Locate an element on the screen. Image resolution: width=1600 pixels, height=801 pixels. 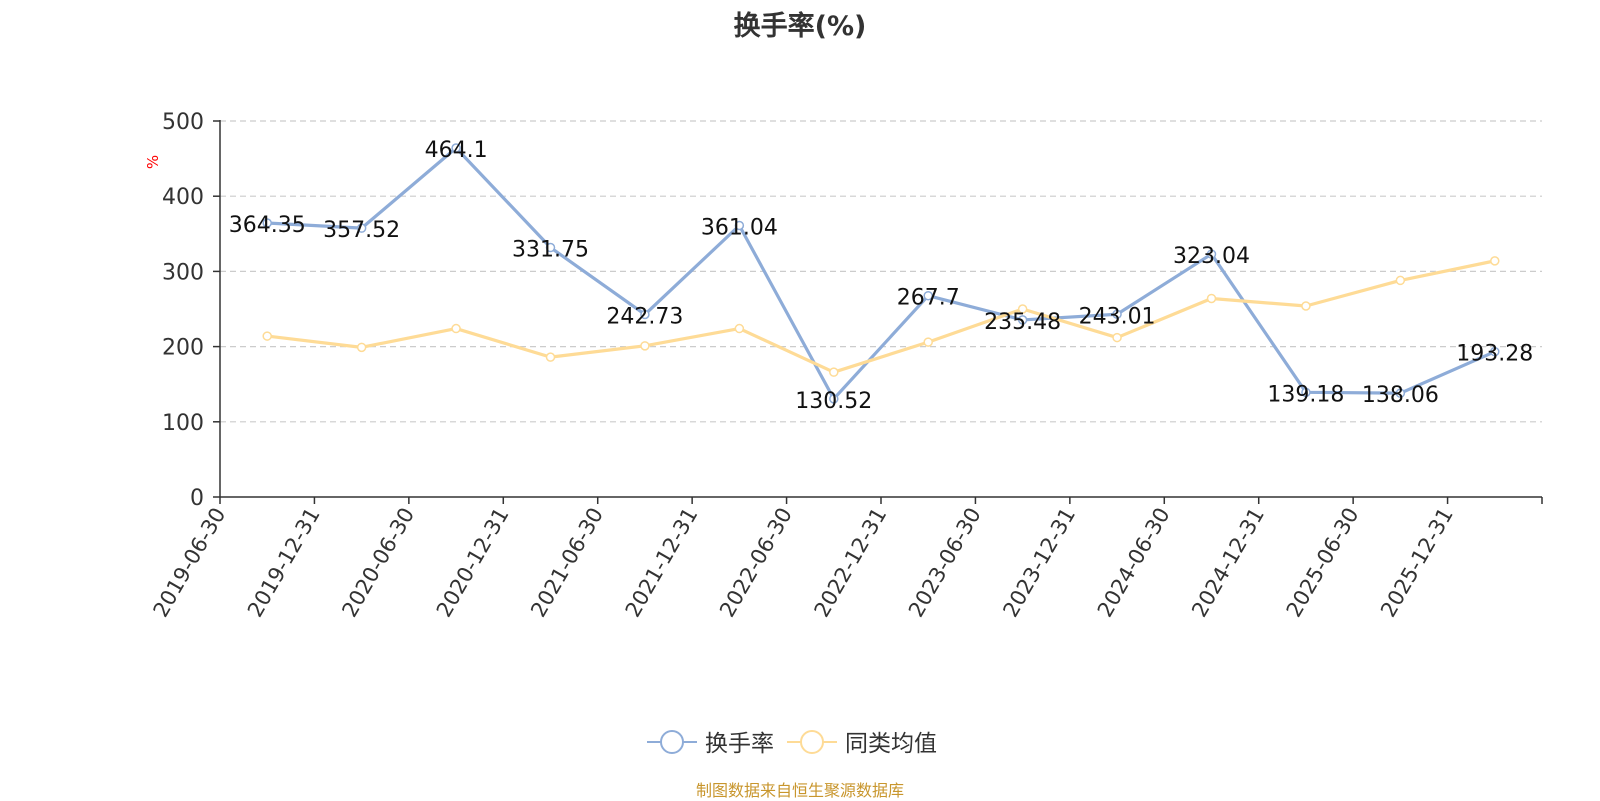
y-tick-label: 100 is located at coordinates (183, 423).